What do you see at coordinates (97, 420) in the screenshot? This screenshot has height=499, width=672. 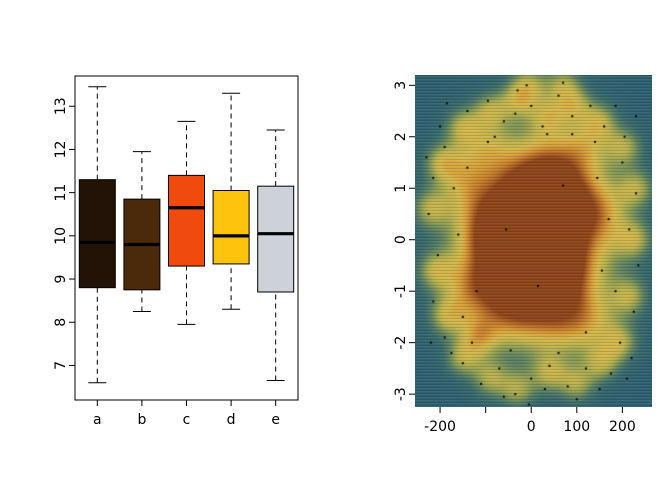 I see `x-tick-label: a` at bounding box center [97, 420].